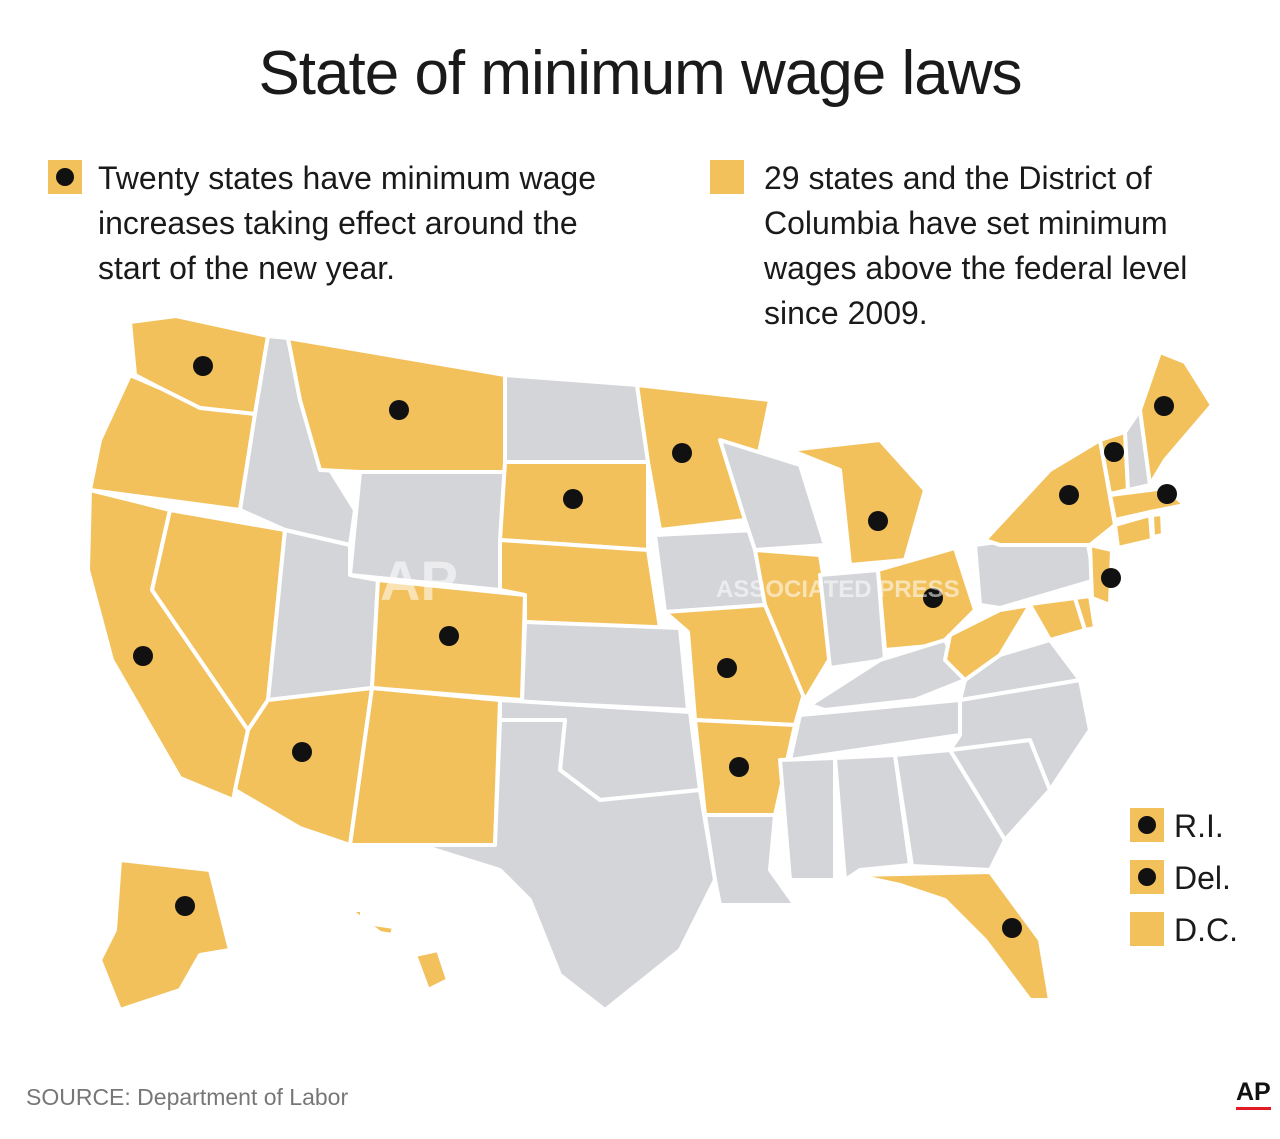 Image resolution: width=1280 pixels, height=1139 pixels. I want to click on state-maine, so click(1176, 418).